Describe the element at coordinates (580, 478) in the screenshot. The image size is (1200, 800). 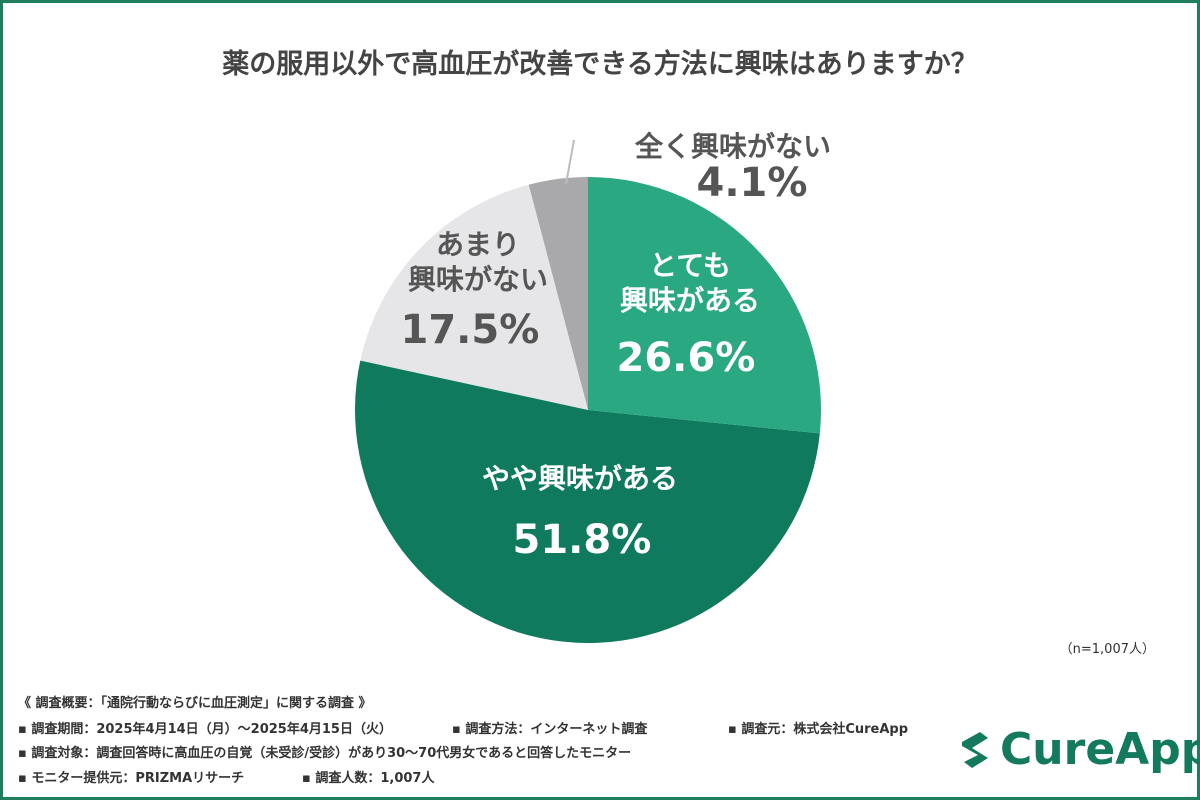
I see `slice-label: やや興味がある` at that location.